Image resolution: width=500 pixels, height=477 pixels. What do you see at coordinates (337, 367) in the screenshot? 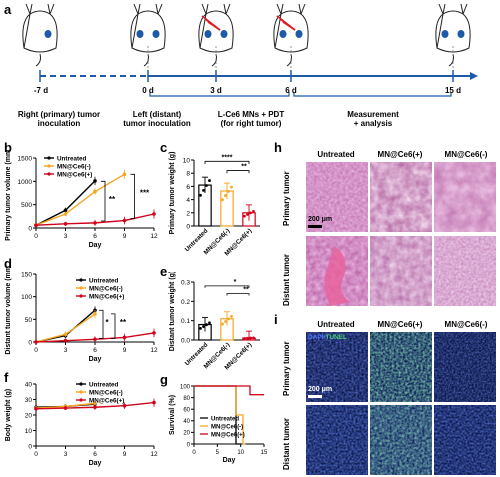
I see `tunel-primary-untreated: DAPI/TUNEL 200 μm` at bounding box center [337, 367].